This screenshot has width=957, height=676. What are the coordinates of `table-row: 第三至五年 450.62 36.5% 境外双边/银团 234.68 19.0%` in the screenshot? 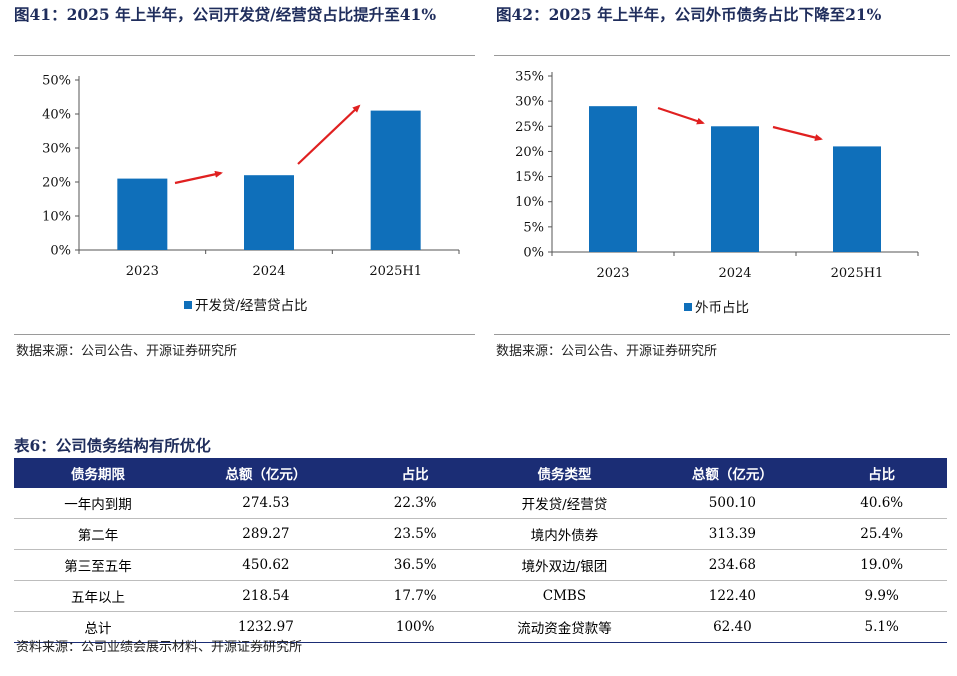 It's located at (480, 565).